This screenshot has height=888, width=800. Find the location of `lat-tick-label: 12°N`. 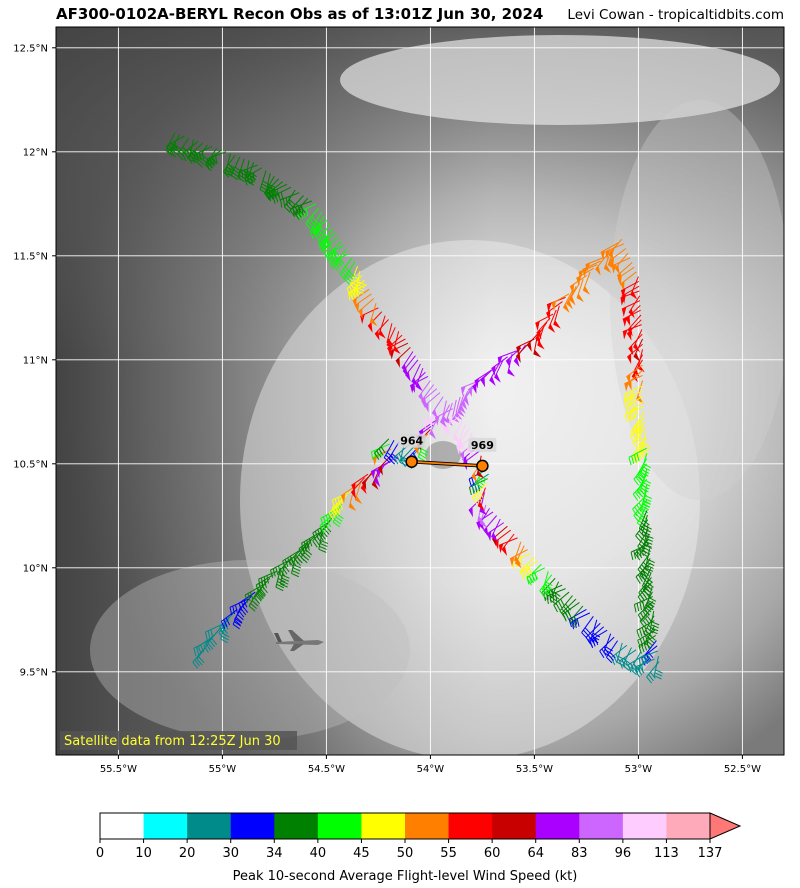

lat-tick-label: 12°N is located at coordinates (35, 152).